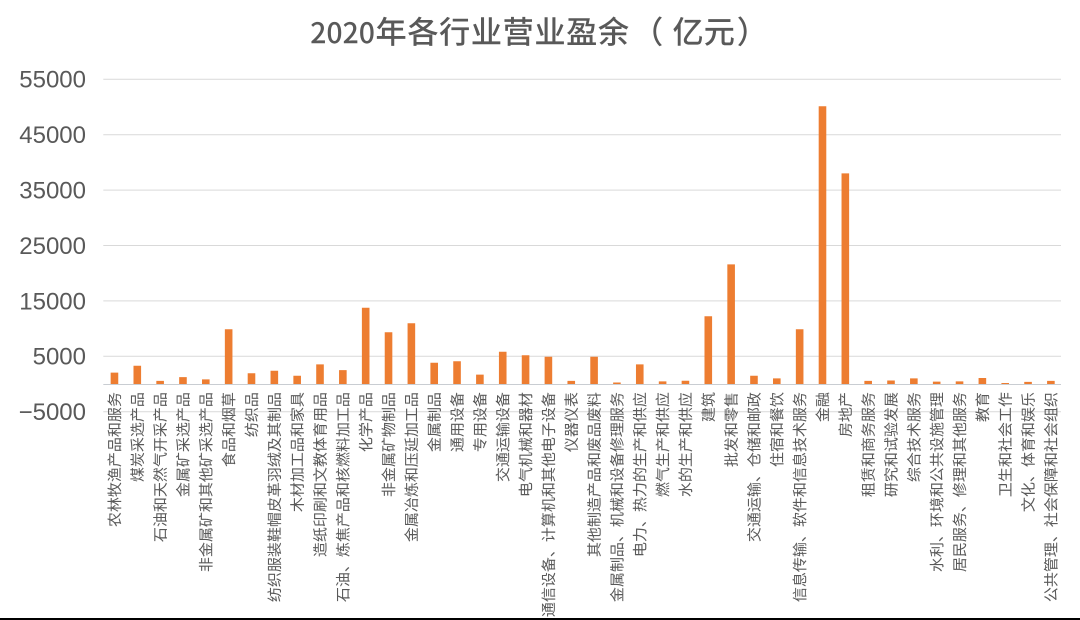 This screenshot has height=620, width=1080. Describe the element at coordinates (52, 412) in the screenshot. I see `svg-text: −5000` at that location.